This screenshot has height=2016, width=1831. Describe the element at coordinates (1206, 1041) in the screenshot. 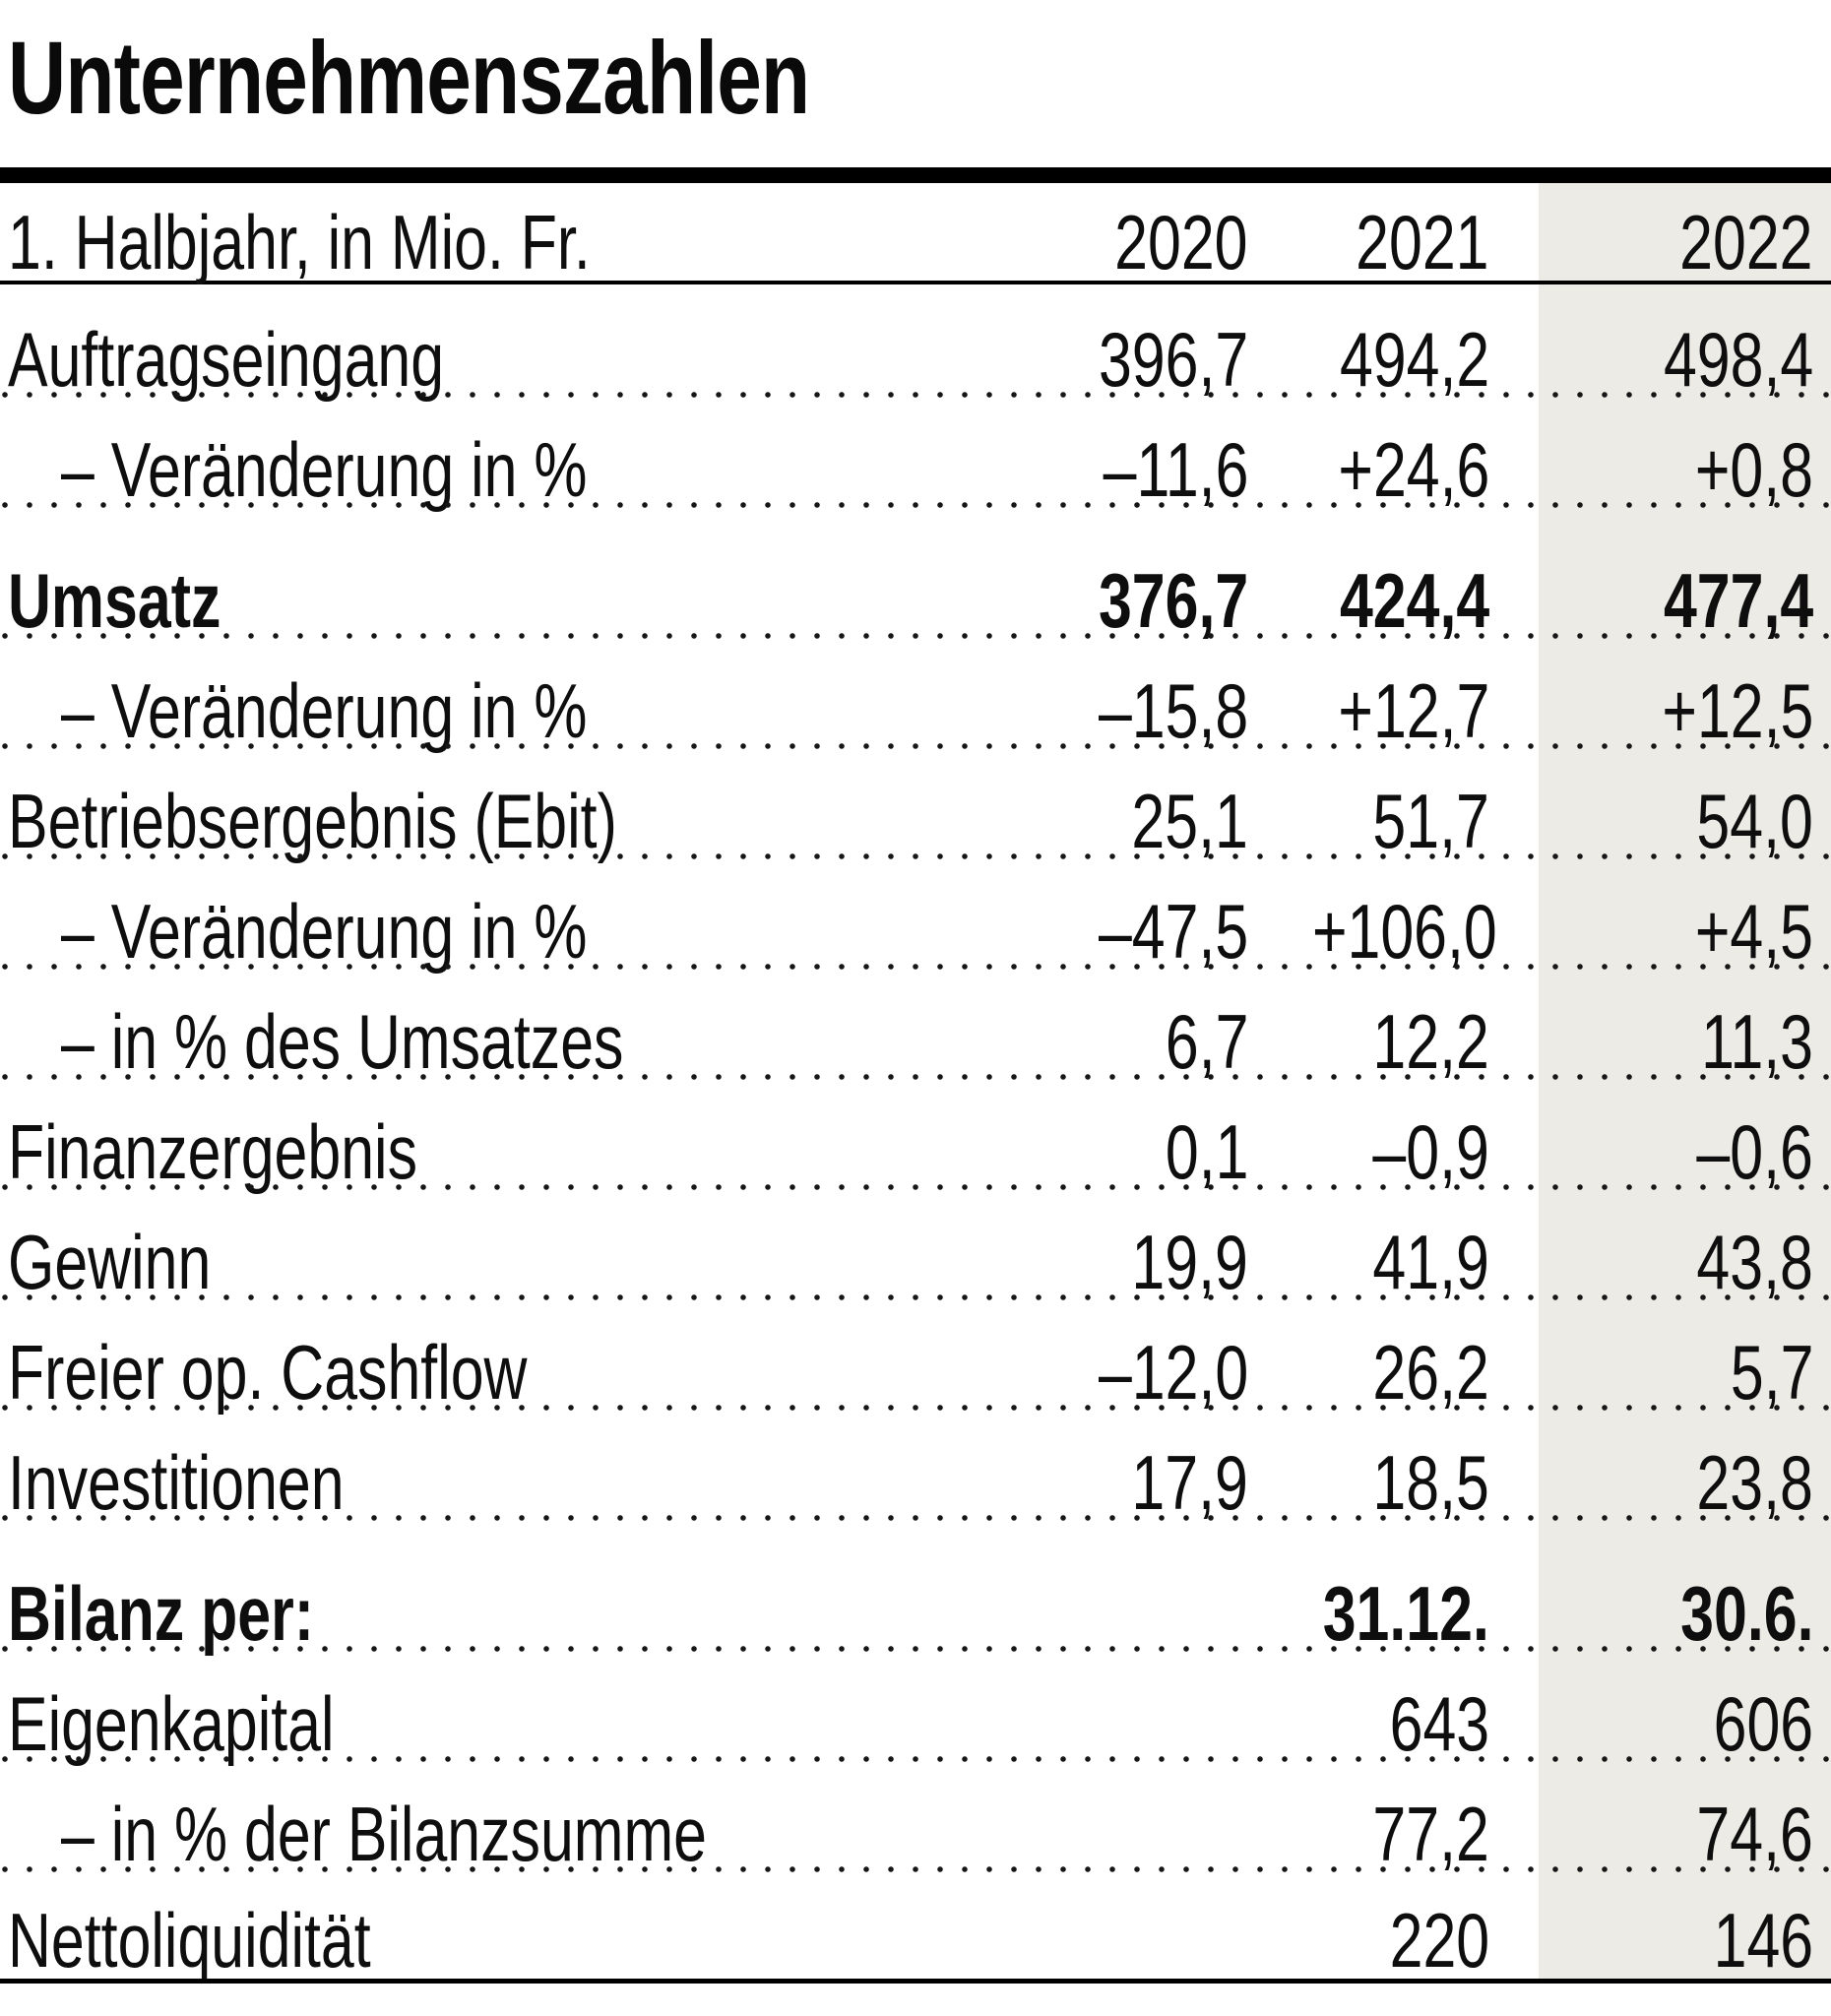

I see `cell-2020: 6,7` at that location.